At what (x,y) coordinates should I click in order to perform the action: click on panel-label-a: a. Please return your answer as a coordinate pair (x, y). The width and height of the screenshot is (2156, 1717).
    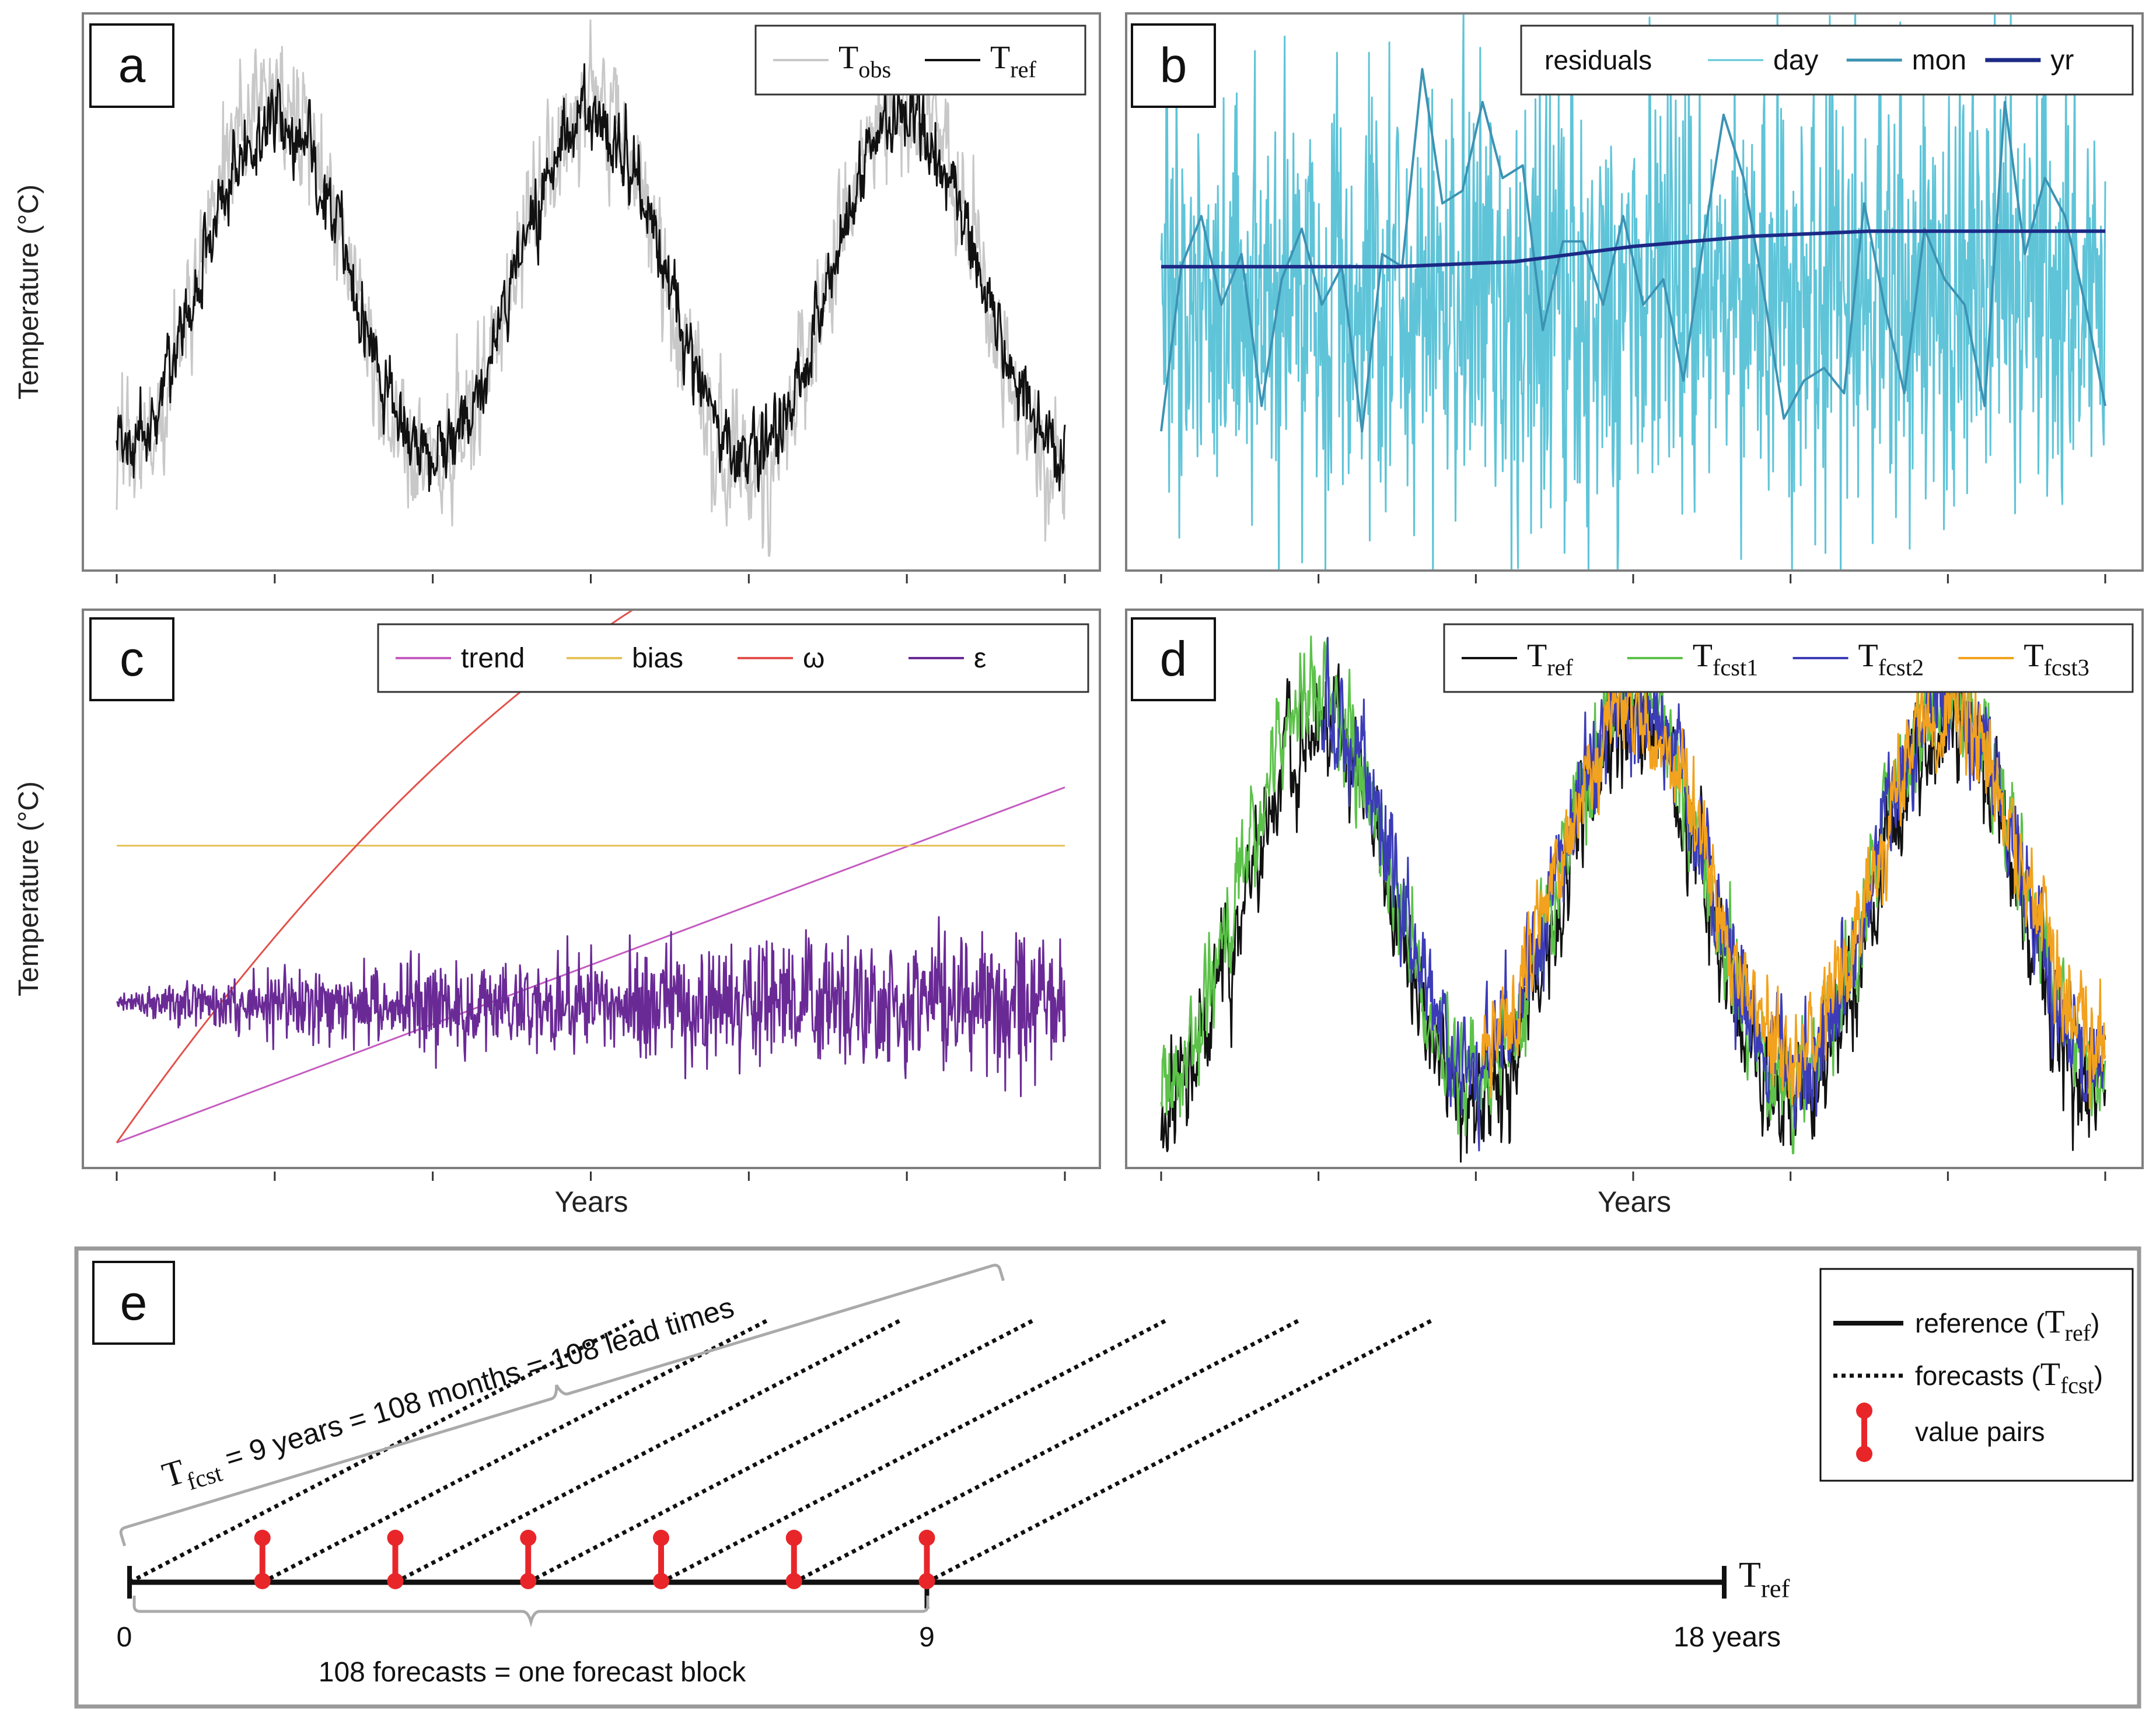
    Looking at the image, I should click on (132, 65).